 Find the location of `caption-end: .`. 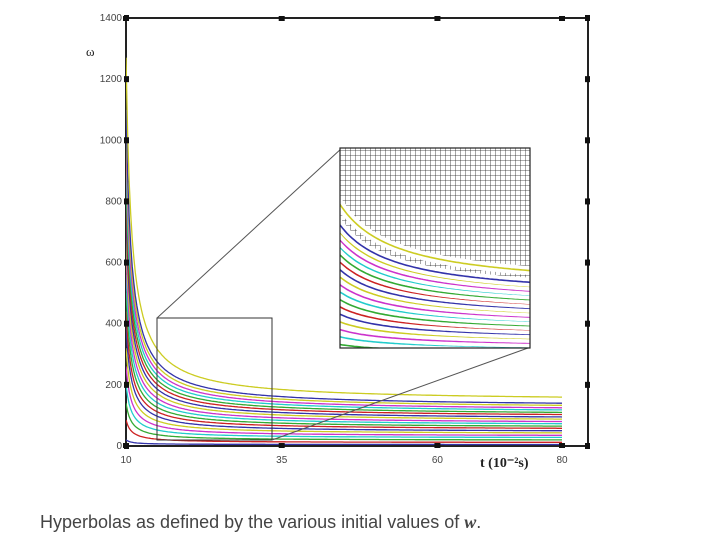

caption-end: . is located at coordinates (479, 522).